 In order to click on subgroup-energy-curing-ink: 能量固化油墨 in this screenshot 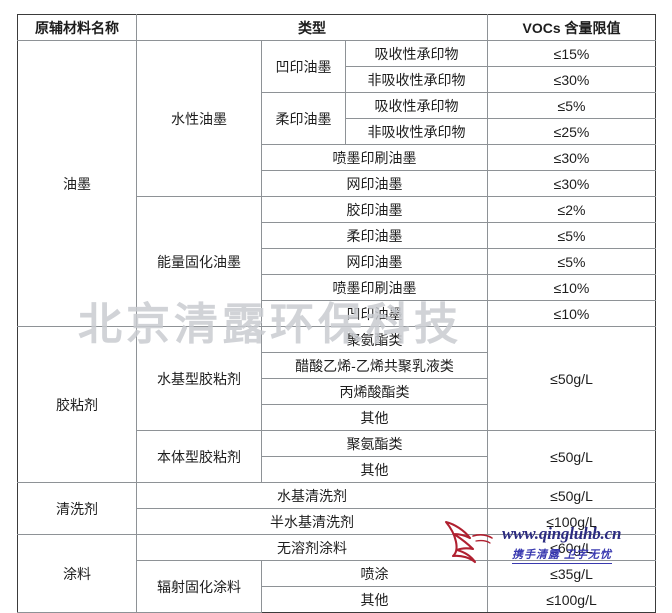, I will do `click(199, 261)`.